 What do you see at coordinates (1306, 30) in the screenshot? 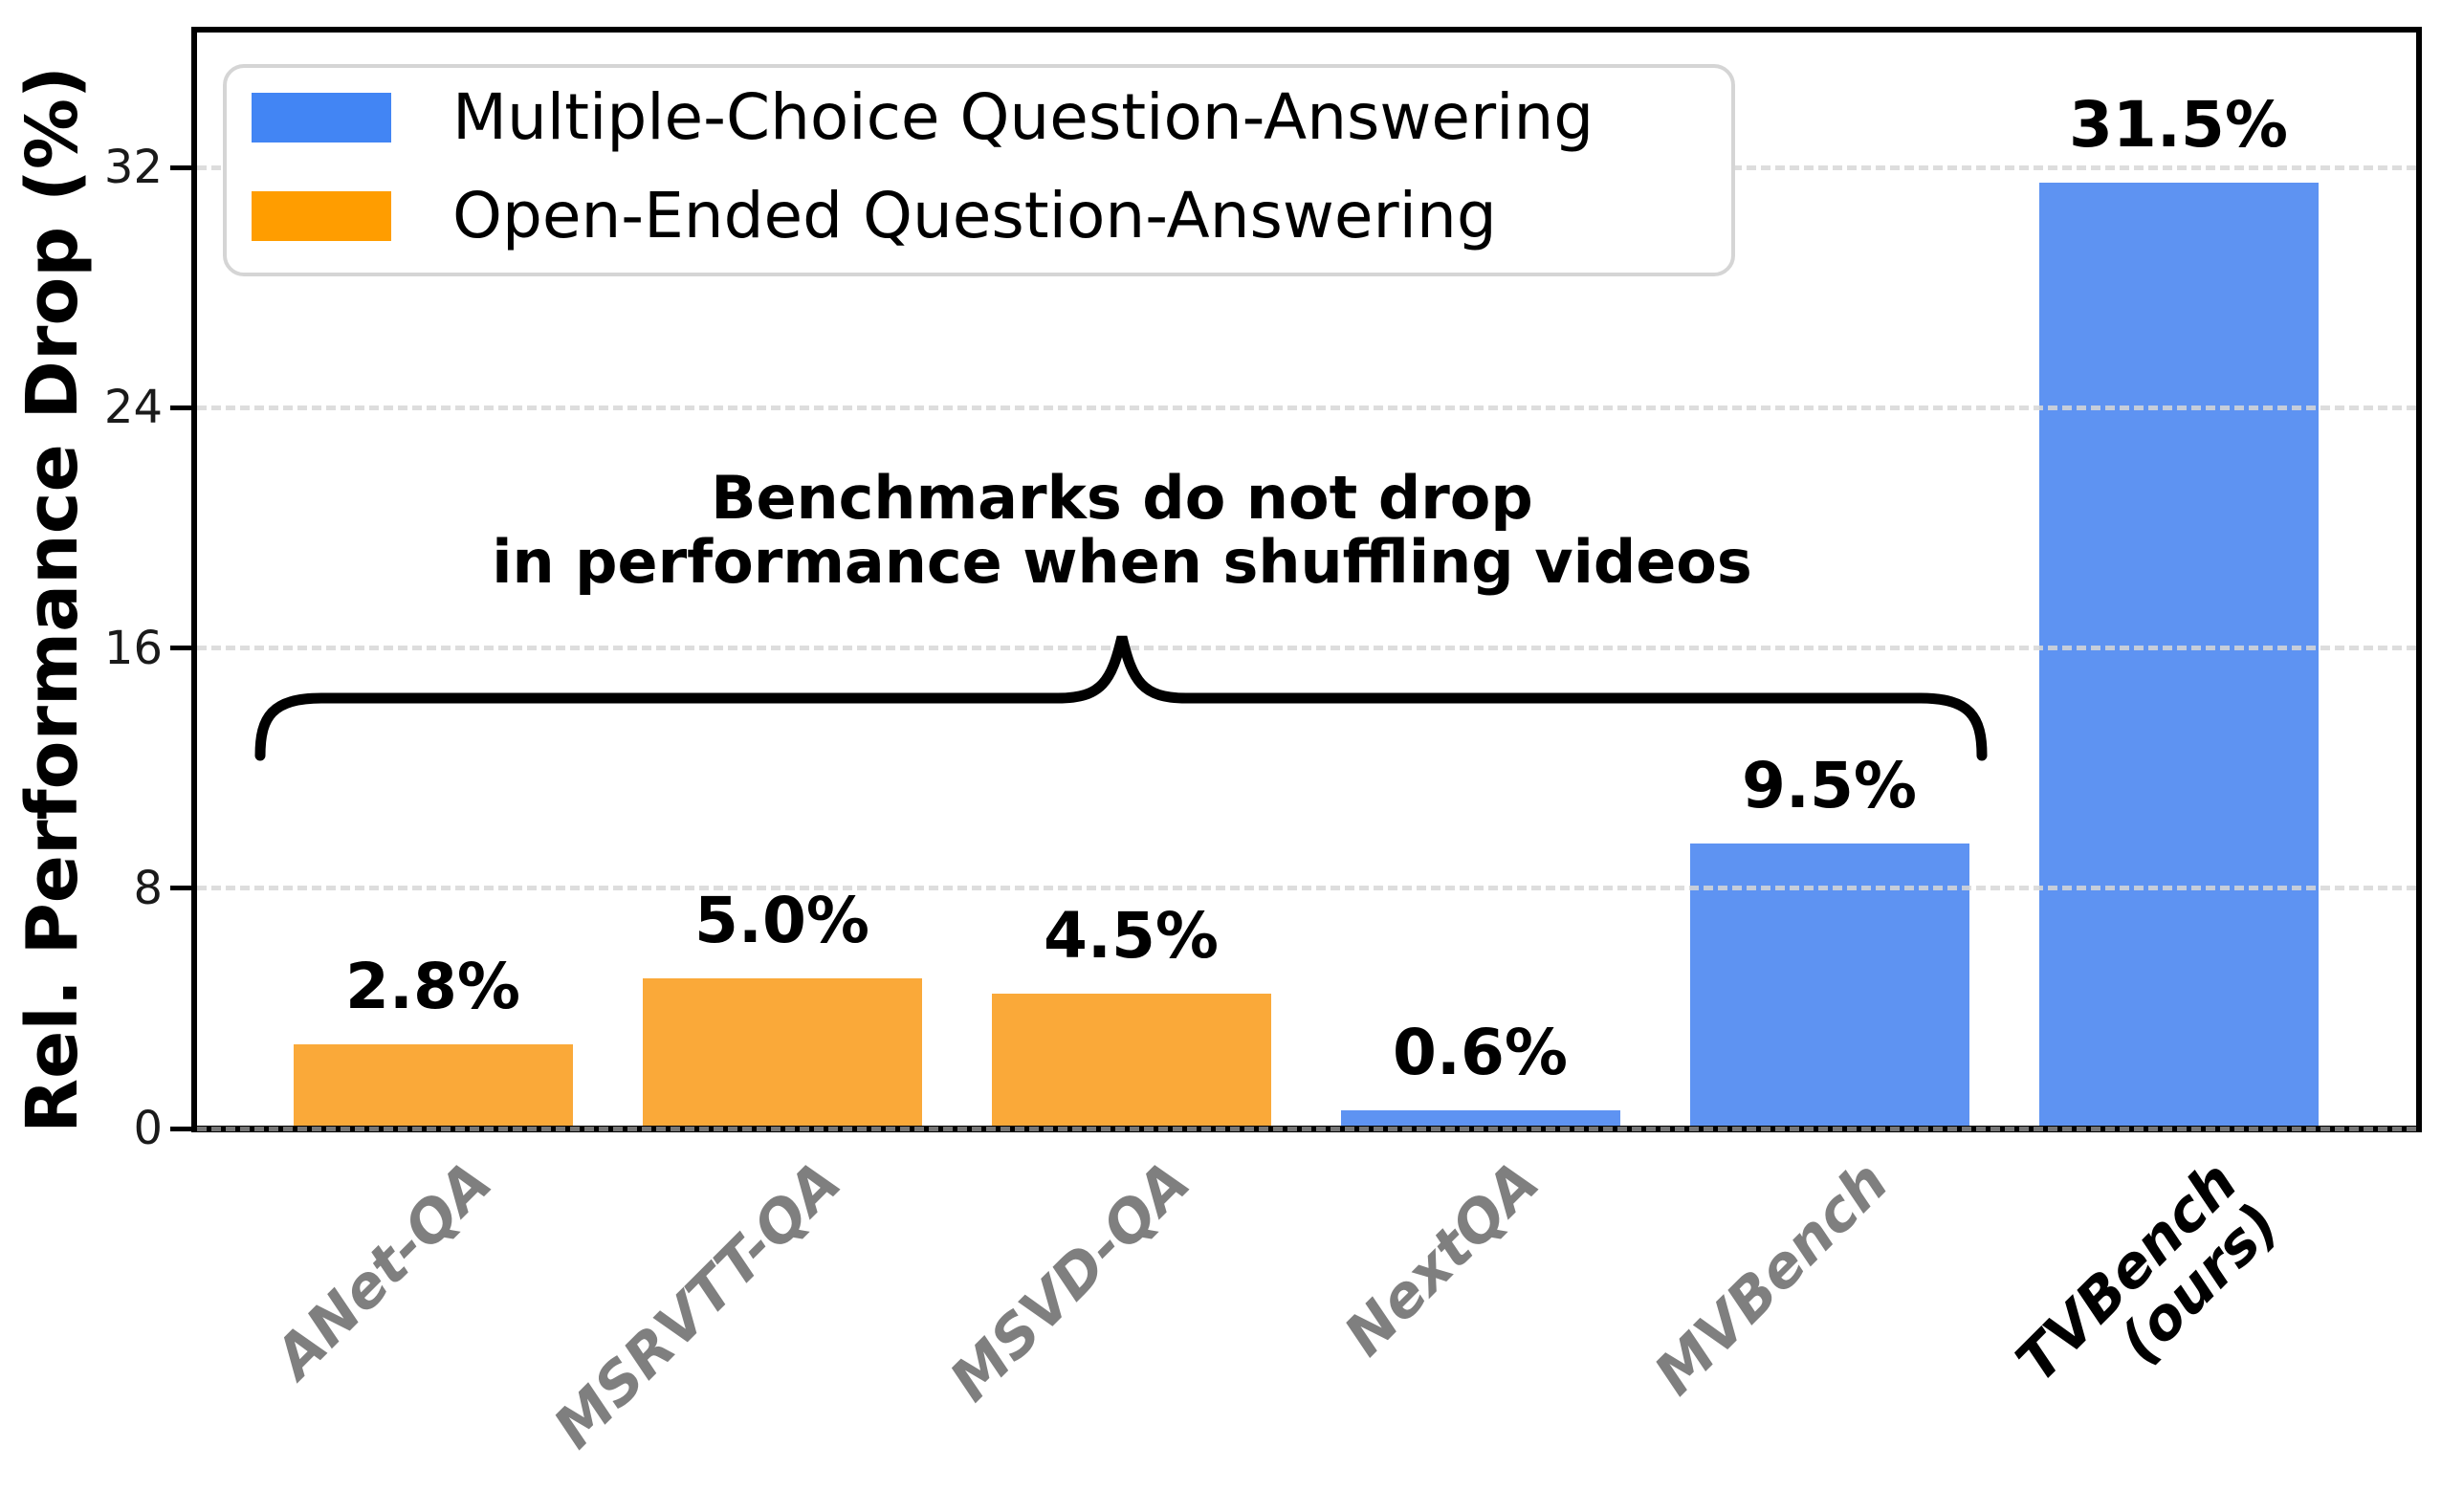
I see `plot-top-spine` at bounding box center [1306, 30].